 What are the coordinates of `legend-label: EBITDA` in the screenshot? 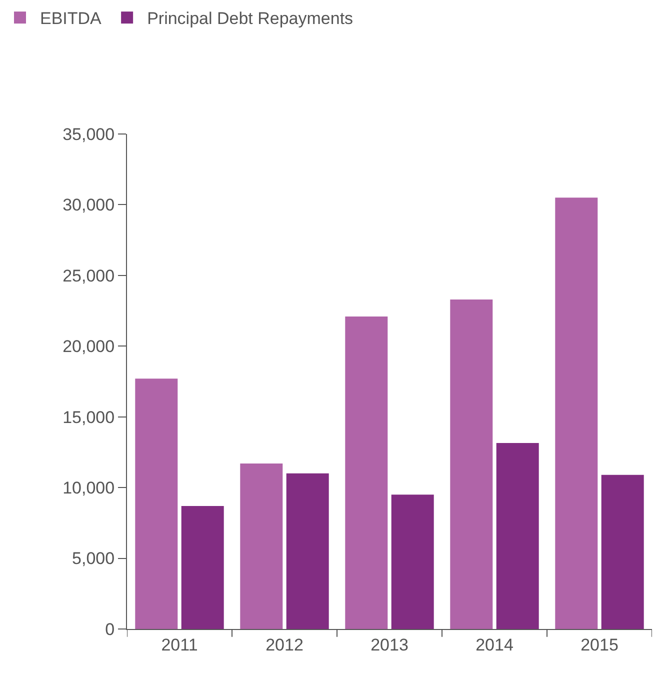 It's located at (71, 18).